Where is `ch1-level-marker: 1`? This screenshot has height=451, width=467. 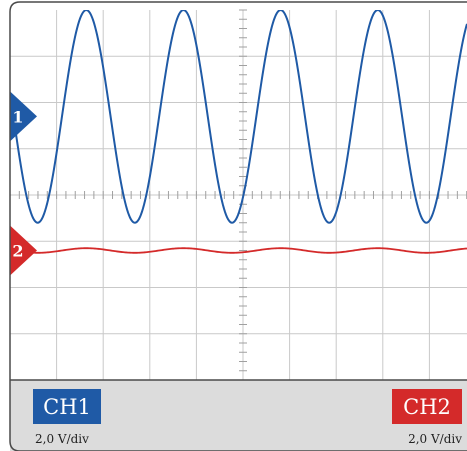
ch1-level-marker: 1 is located at coordinates (23, 116).